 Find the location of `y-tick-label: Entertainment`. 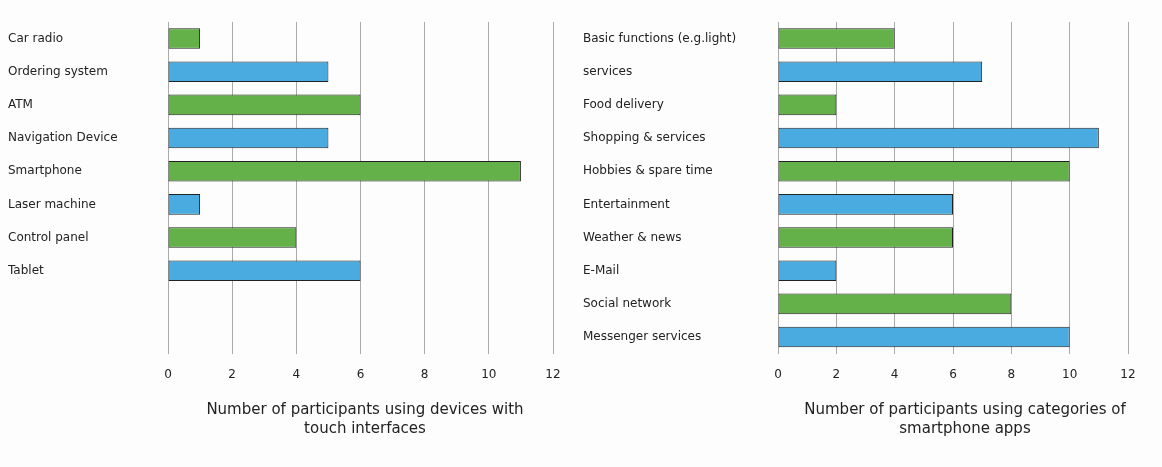

y-tick-label: Entertainment is located at coordinates (626, 203).